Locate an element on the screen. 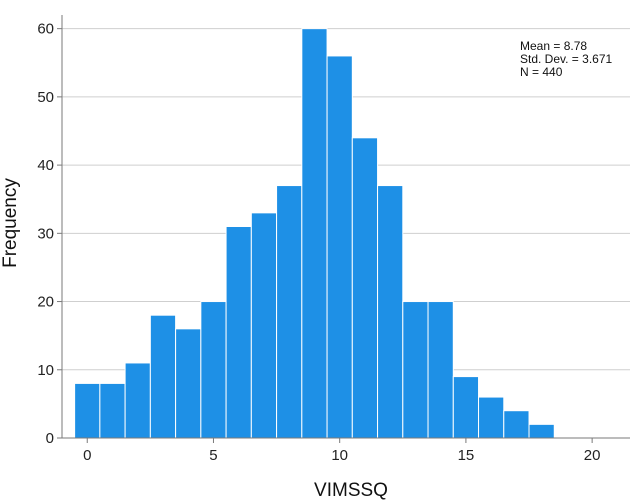 This screenshot has height=501, width=644. x-tick-label: 5 is located at coordinates (213, 455).